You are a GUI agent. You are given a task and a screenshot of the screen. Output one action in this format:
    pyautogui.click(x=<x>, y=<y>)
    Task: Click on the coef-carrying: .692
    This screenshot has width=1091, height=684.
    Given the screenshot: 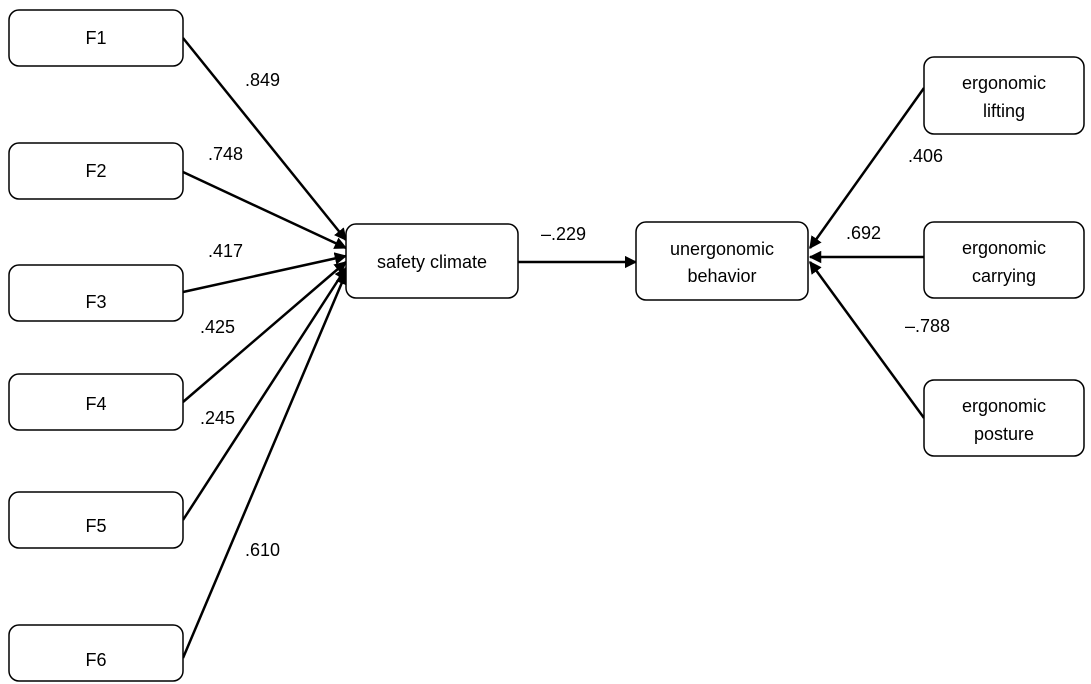 What is the action you would take?
    pyautogui.click(x=863, y=233)
    